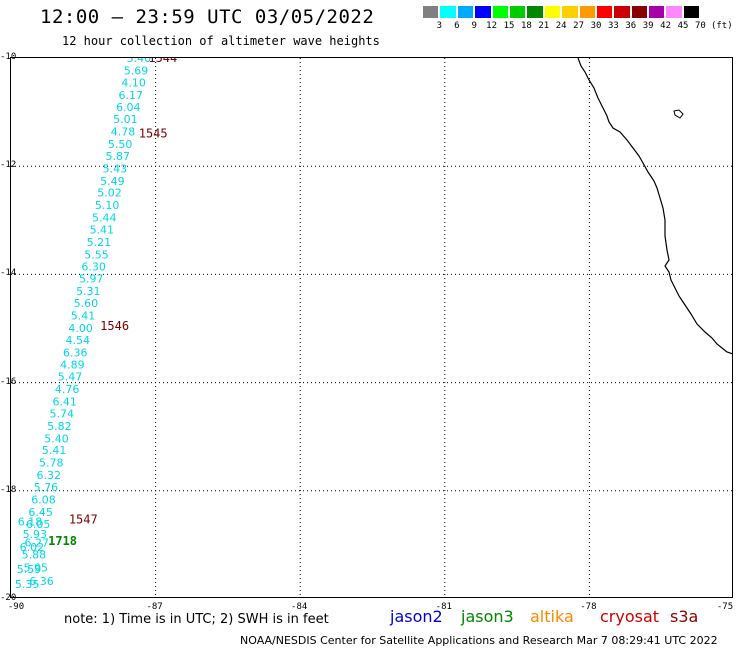  What do you see at coordinates (125, 119) in the screenshot?
I see `wave-height-label: 5.01` at bounding box center [125, 119].